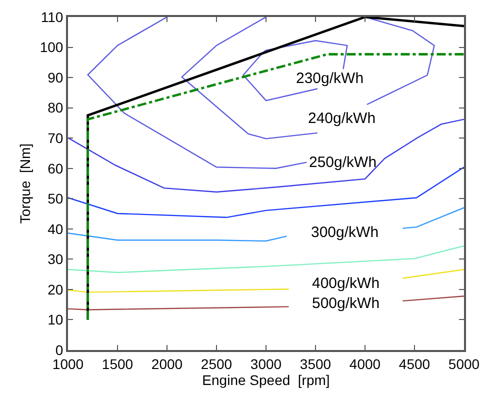  What do you see at coordinates (56, 320) in the screenshot?
I see `y-tick-label: 10` at bounding box center [56, 320].